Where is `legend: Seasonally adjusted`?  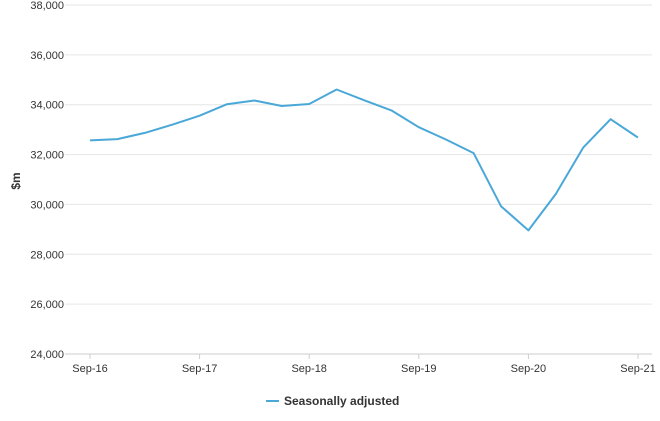 legend: Seasonally adjusted is located at coordinates (332, 401).